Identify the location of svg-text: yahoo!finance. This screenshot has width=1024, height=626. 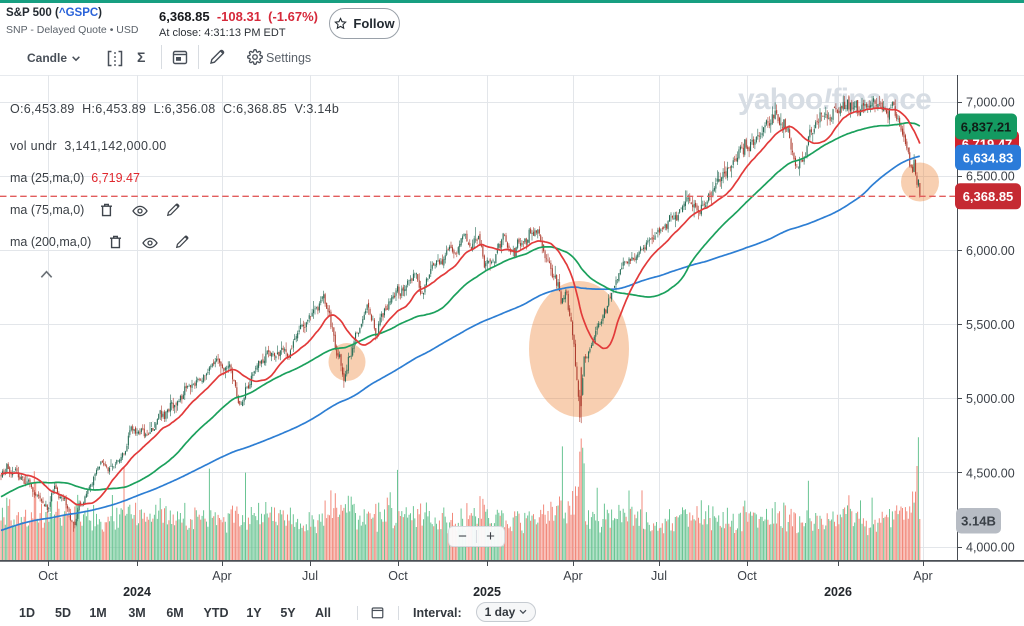
(834, 99).